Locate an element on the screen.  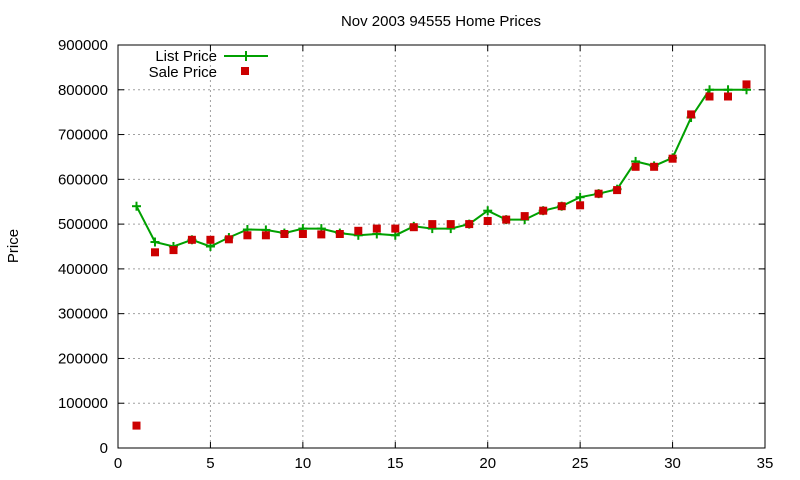
x-tick-label: 25 is located at coordinates (580, 463).